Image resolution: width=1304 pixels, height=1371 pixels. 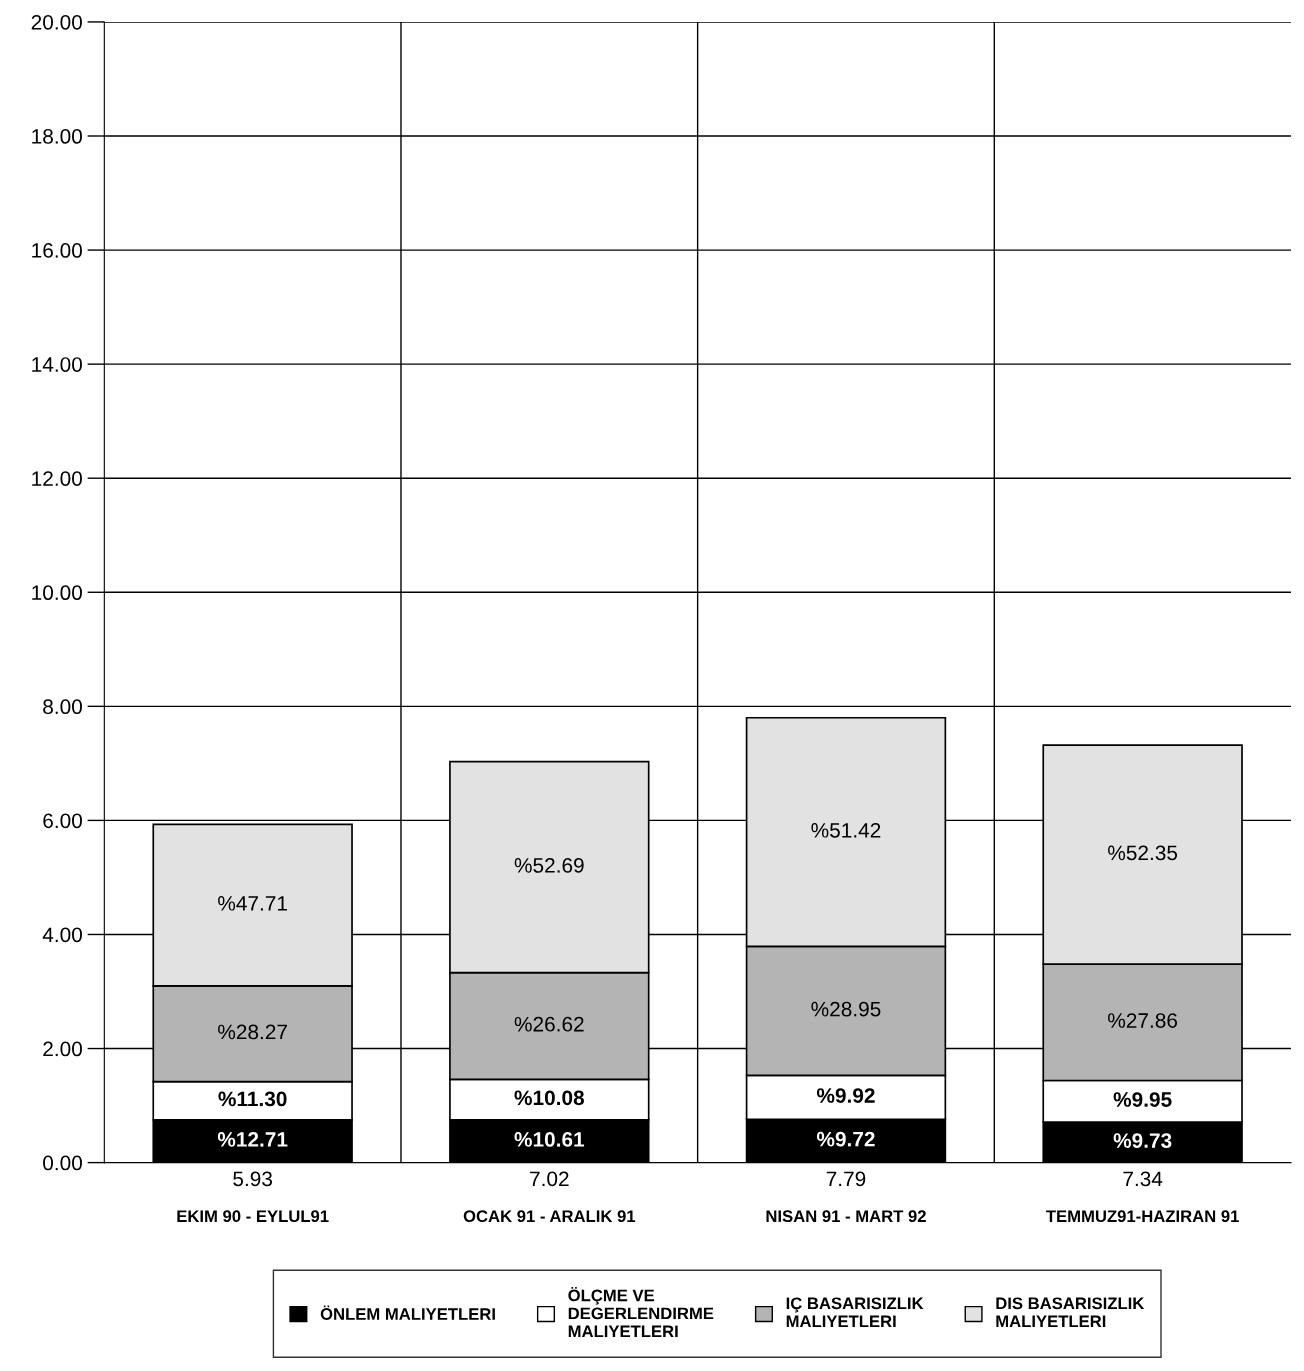 What do you see at coordinates (57, 250) in the screenshot?
I see `y-tick-label: 16.00` at bounding box center [57, 250].